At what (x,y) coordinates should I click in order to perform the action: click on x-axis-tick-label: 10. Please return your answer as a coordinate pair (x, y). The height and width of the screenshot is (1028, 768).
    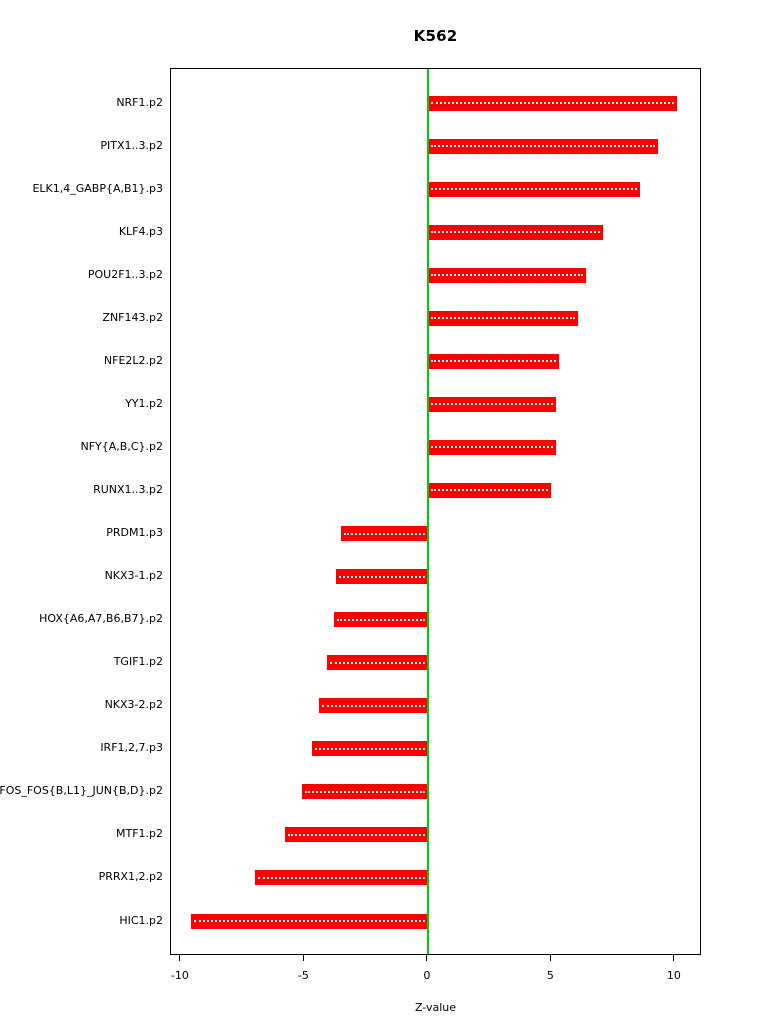
    Looking at the image, I should click on (673, 975).